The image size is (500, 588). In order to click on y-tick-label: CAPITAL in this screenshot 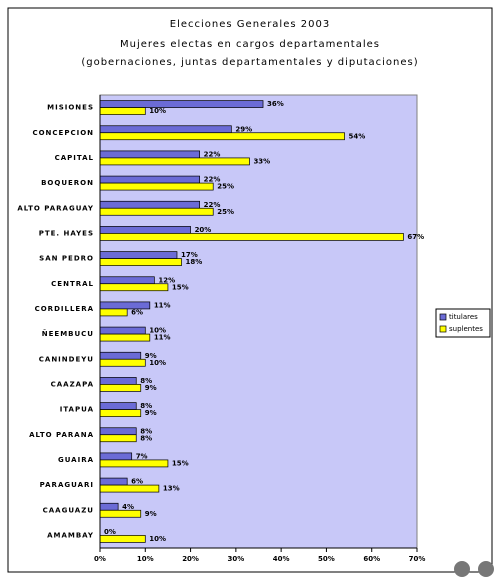, I will do `click(74, 158)`.